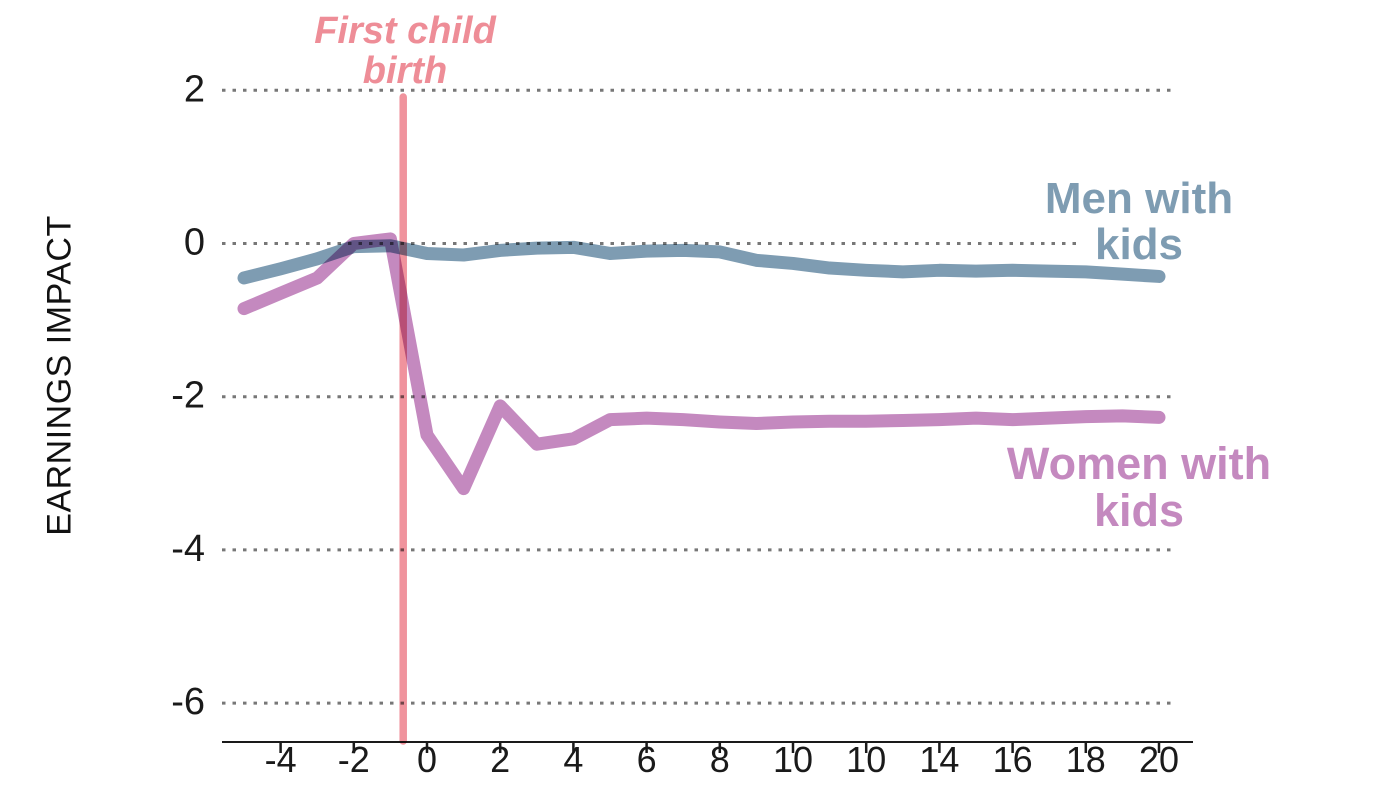  I want to click on women-label-line-1: Women with, so click(1139, 463).